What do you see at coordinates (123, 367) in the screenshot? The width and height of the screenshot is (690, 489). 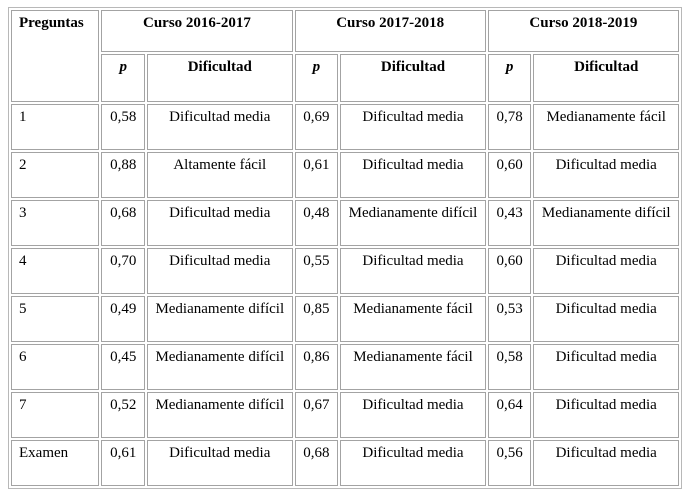 I see `p-value-cell: 0,45` at bounding box center [123, 367].